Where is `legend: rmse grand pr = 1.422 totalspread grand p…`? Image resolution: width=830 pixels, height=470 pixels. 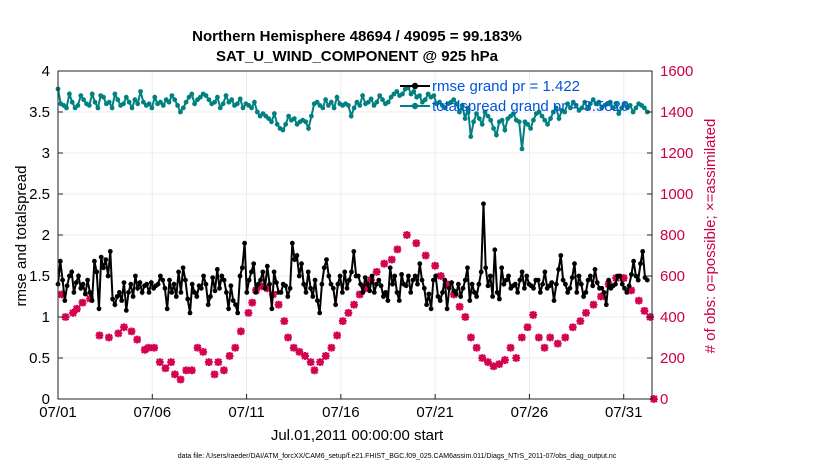
legend: rmse grand pr = 1.422 totalspread grand p… is located at coordinates (514, 96).